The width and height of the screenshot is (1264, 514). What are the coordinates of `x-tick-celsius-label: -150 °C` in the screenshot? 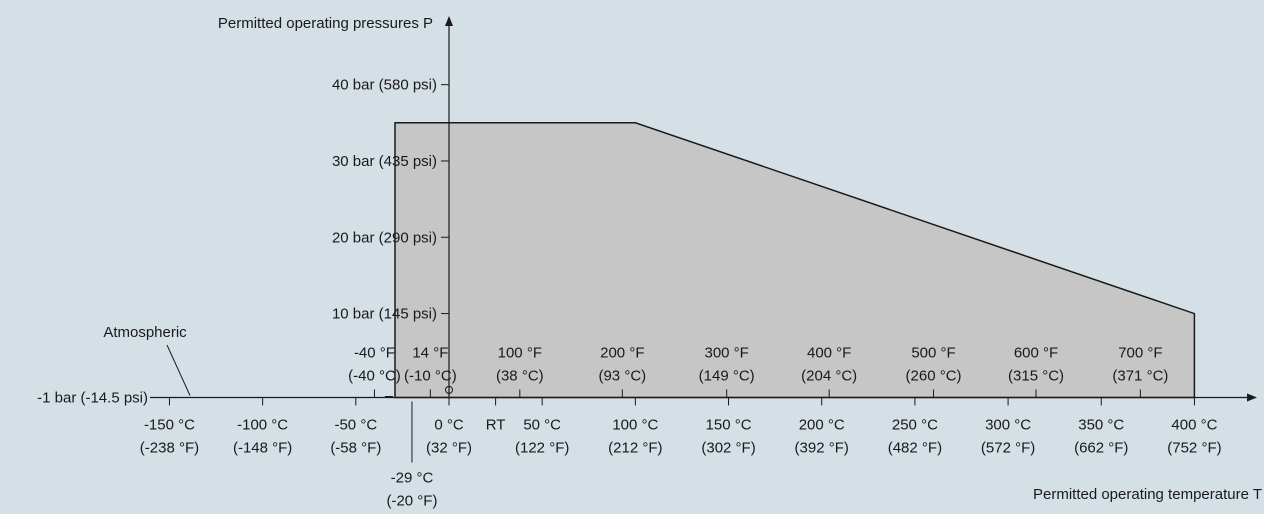 It's located at (169, 425).